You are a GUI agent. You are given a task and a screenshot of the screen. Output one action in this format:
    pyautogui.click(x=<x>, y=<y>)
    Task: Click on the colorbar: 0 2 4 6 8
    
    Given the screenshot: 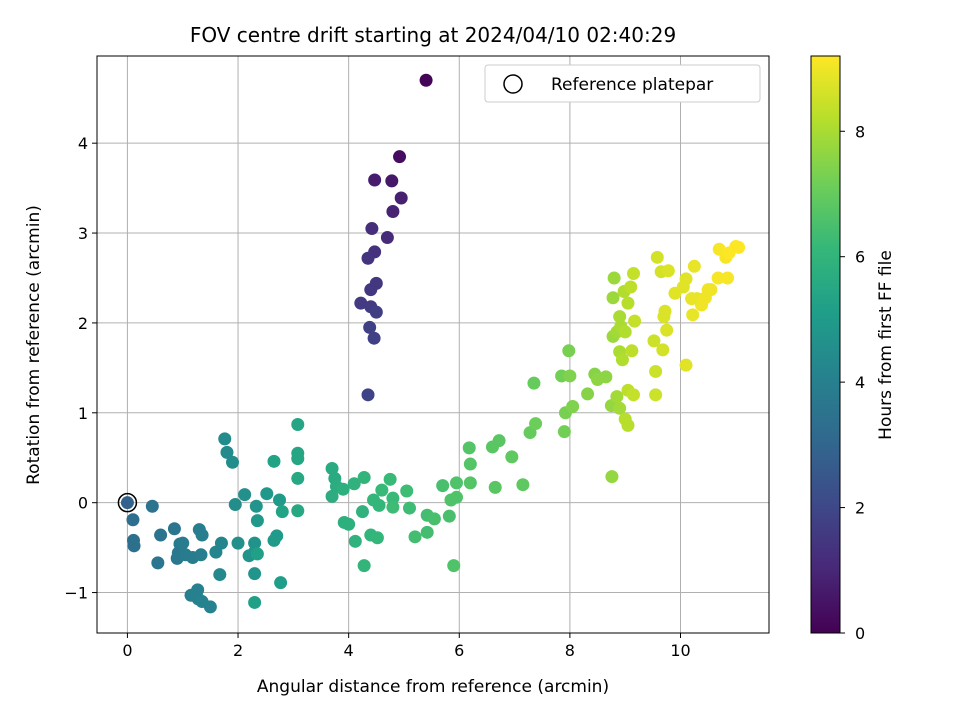 What is the action you would take?
    pyautogui.click(x=837, y=349)
    